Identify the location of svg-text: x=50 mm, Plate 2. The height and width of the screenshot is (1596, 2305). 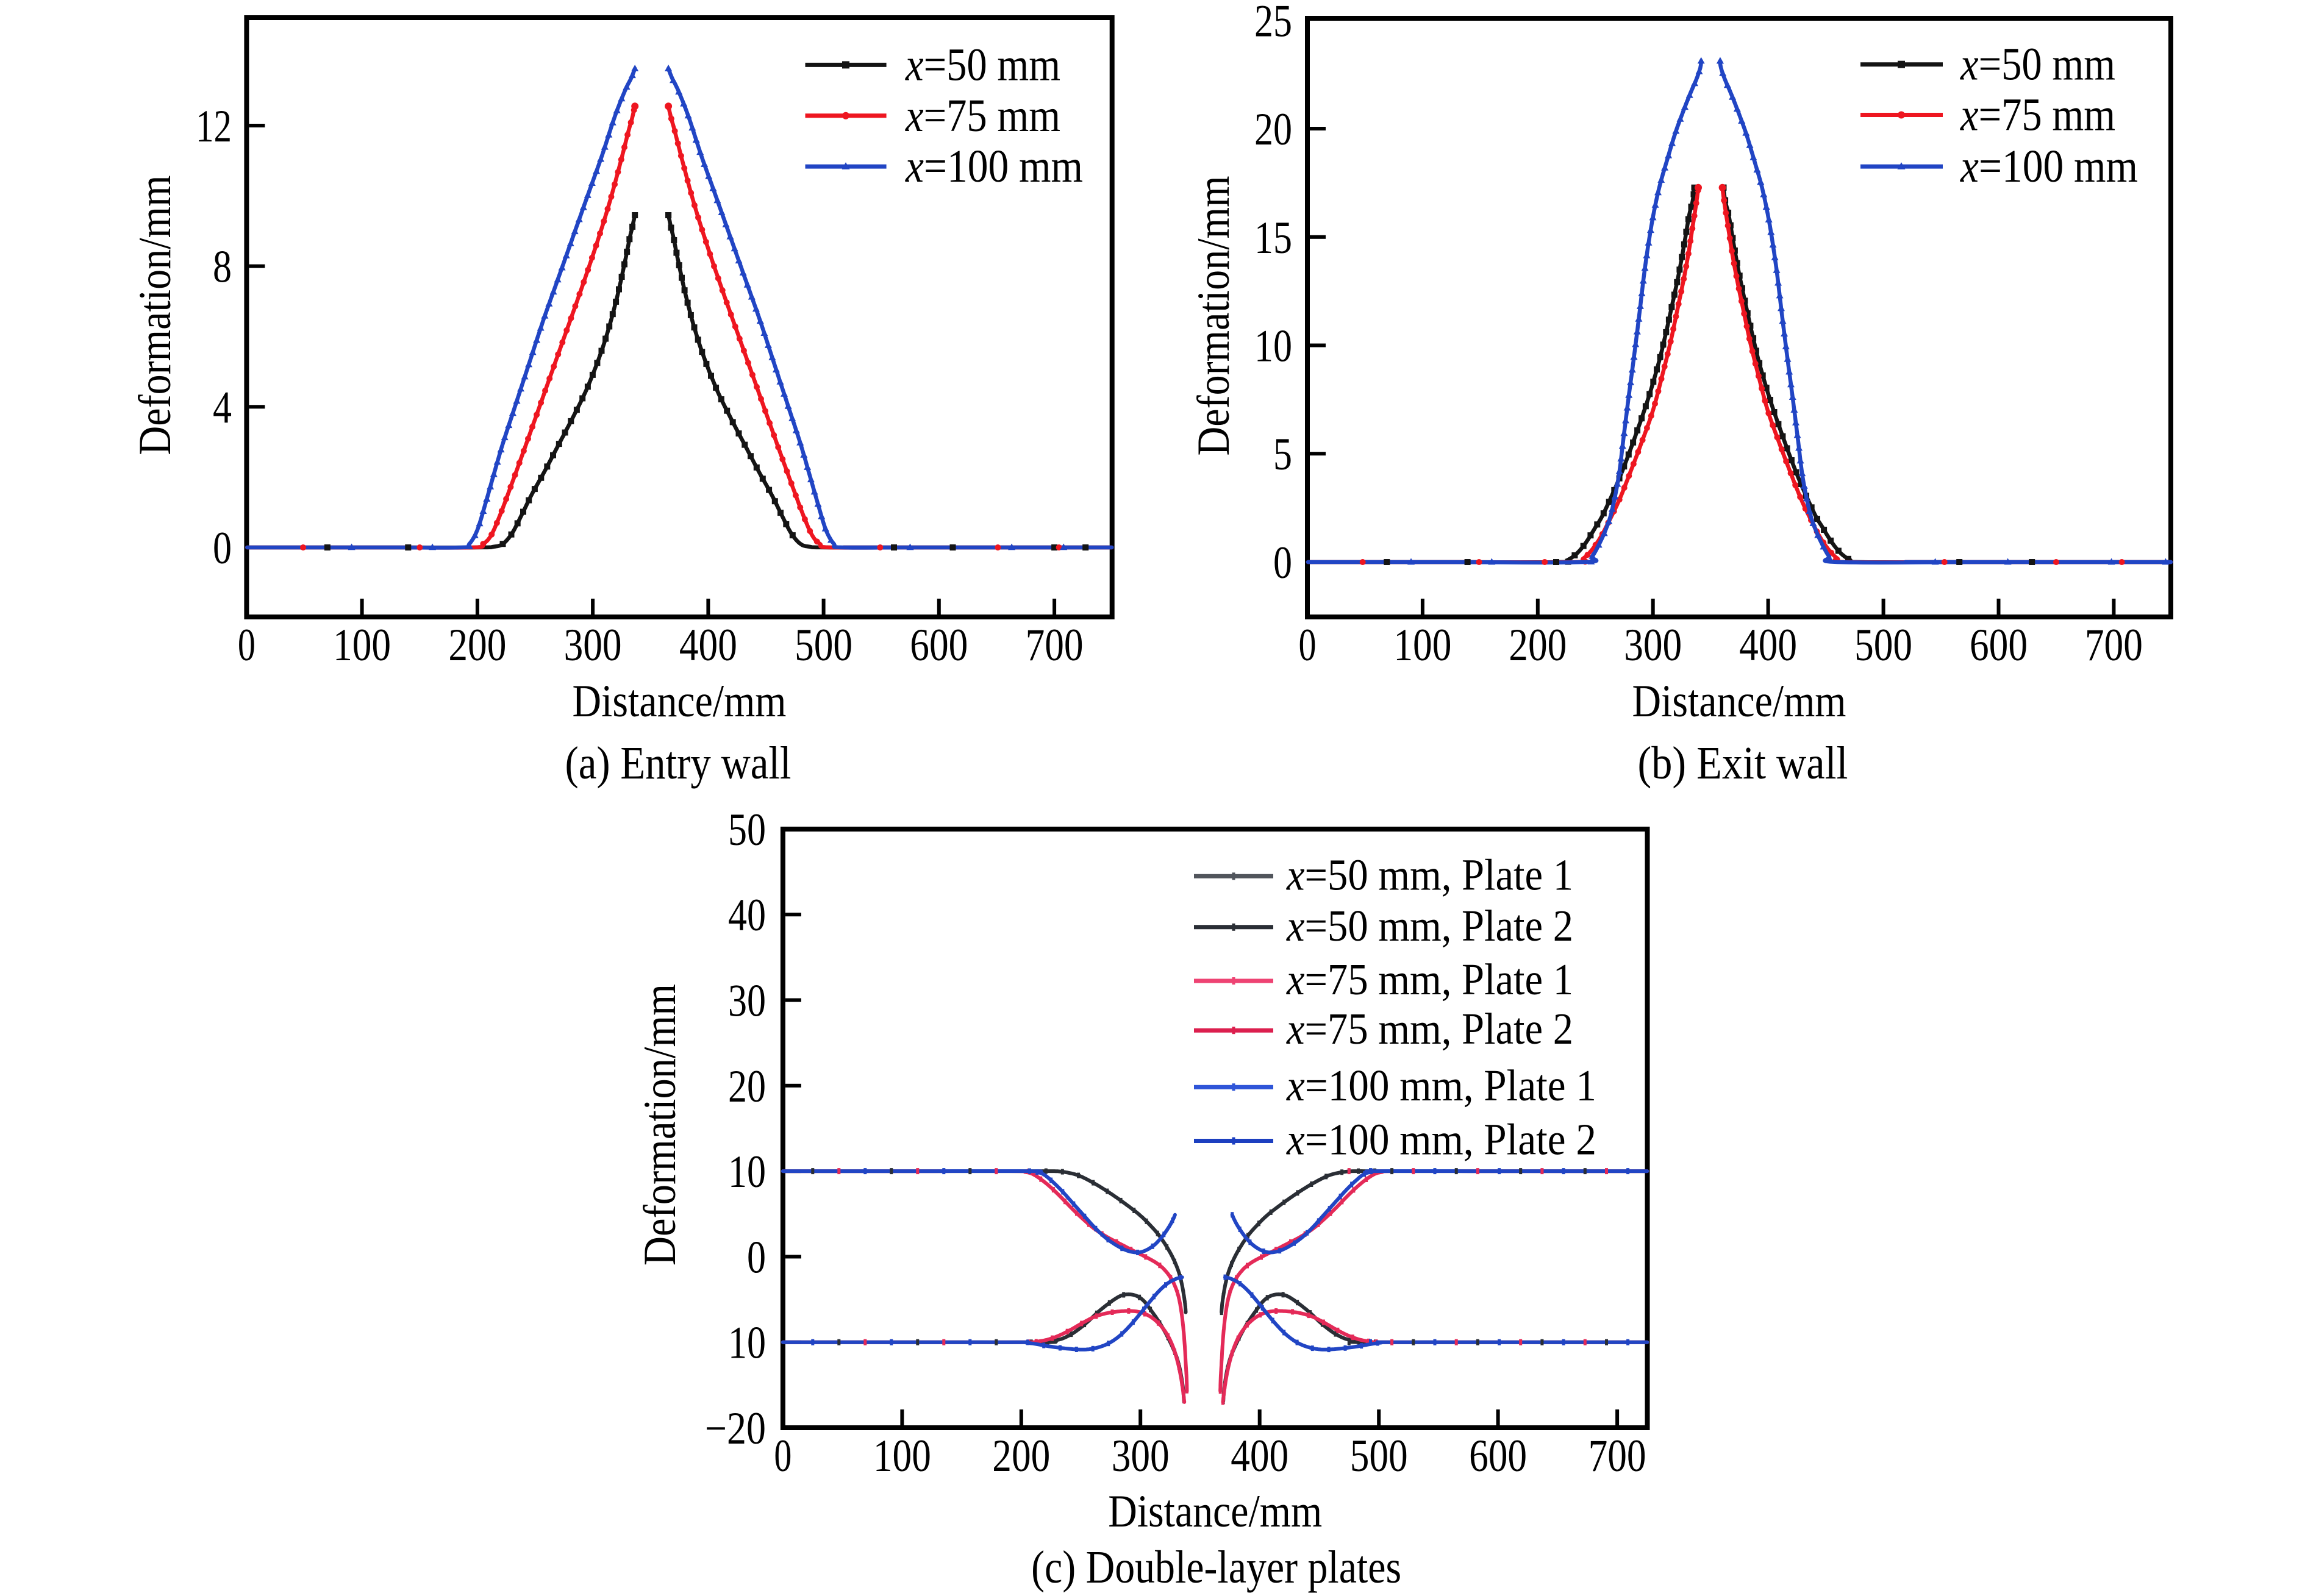
(1429, 925).